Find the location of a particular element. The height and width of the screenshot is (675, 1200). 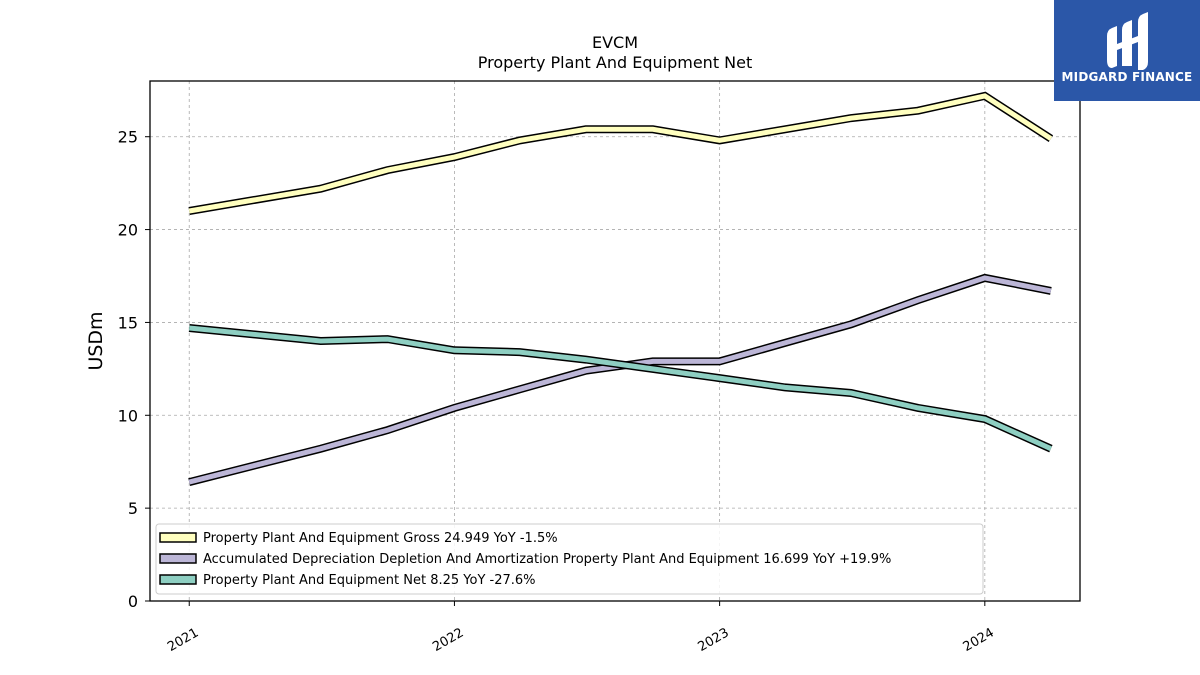

legend-box is located at coordinates (569, 559).